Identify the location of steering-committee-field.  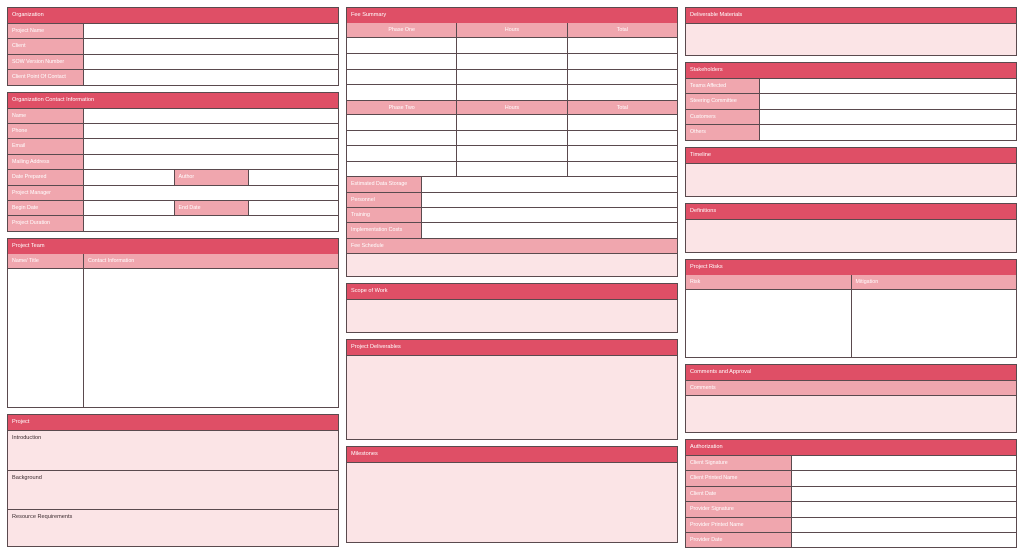
(888, 101).